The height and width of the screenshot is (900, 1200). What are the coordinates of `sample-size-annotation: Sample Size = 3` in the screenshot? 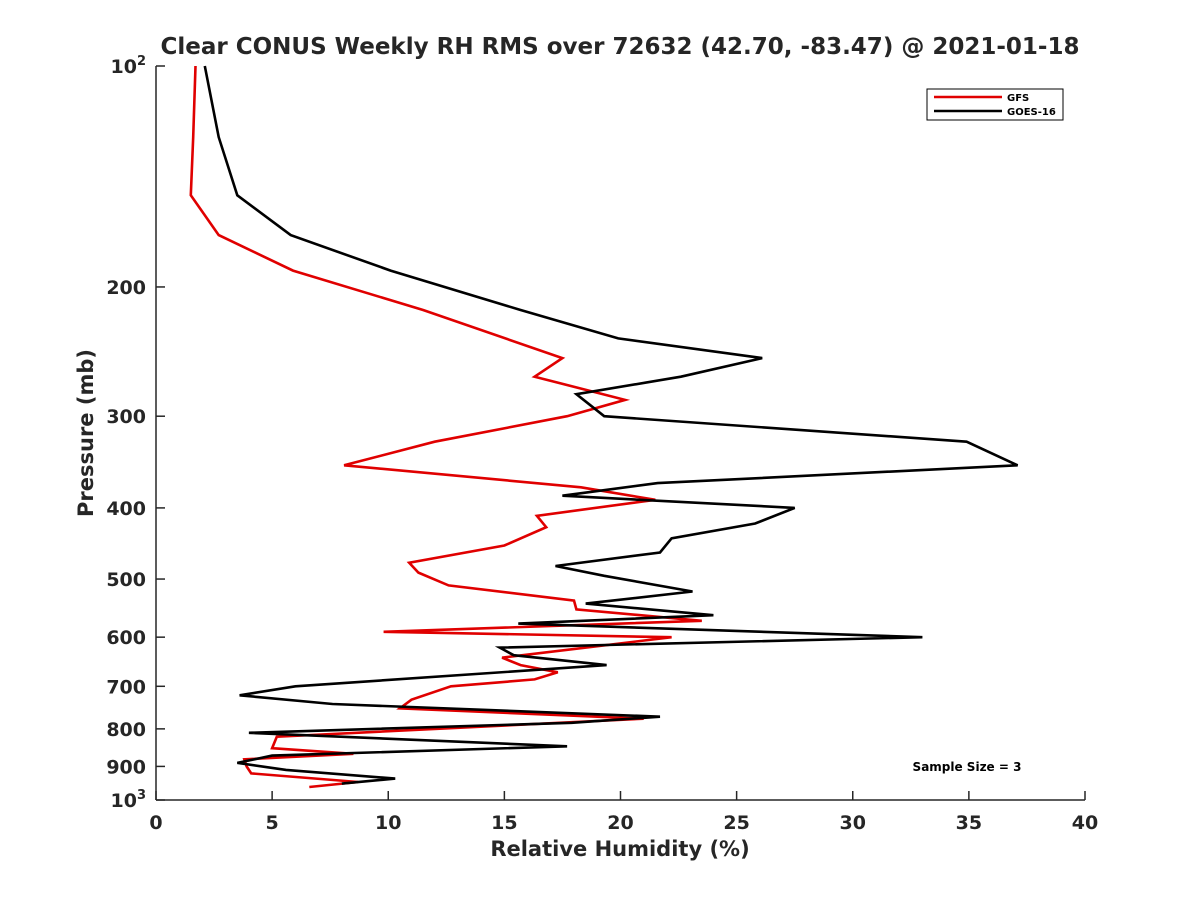 It's located at (967, 767).